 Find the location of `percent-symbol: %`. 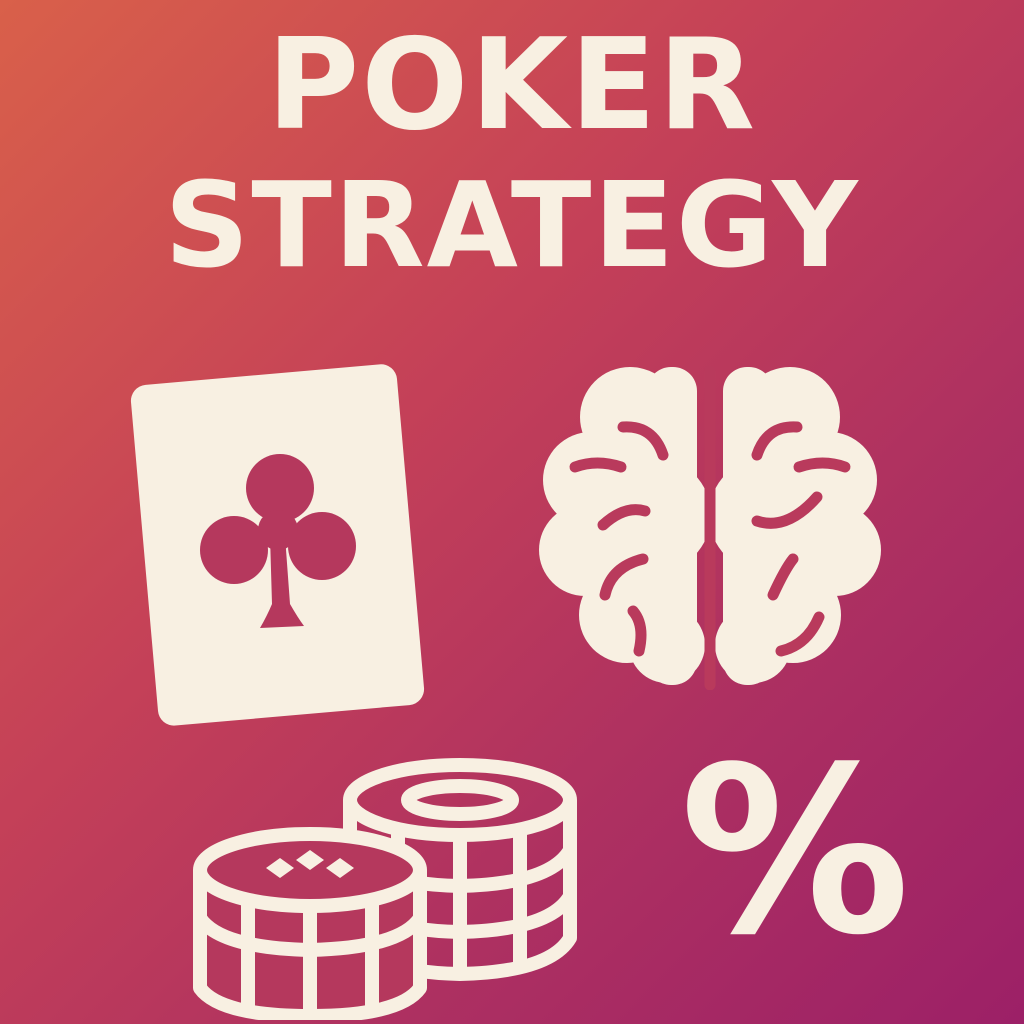

percent-symbol: % is located at coordinates (795, 852).